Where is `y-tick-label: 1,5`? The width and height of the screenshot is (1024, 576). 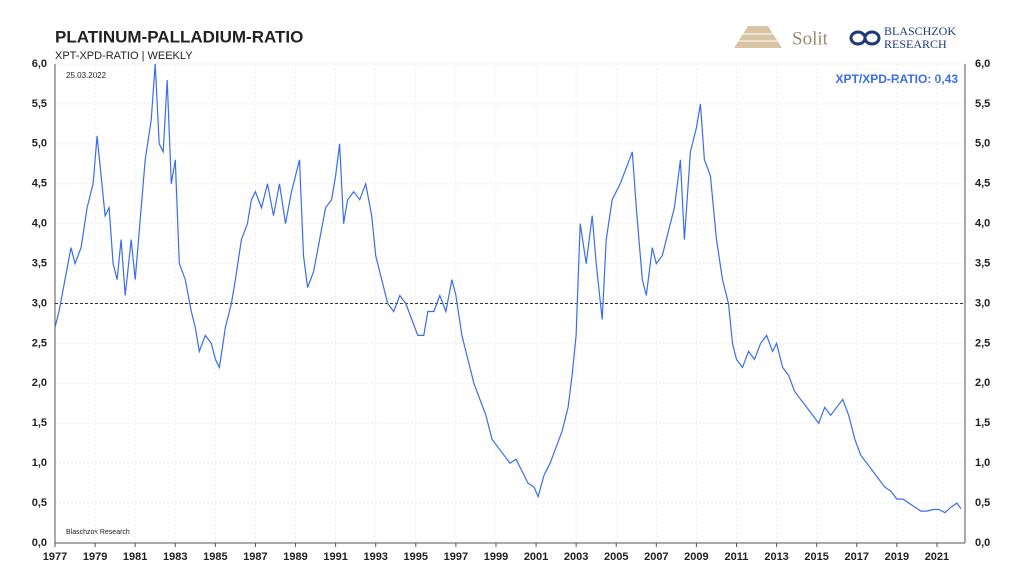 y-tick-label: 1,5 is located at coordinates (39, 423).